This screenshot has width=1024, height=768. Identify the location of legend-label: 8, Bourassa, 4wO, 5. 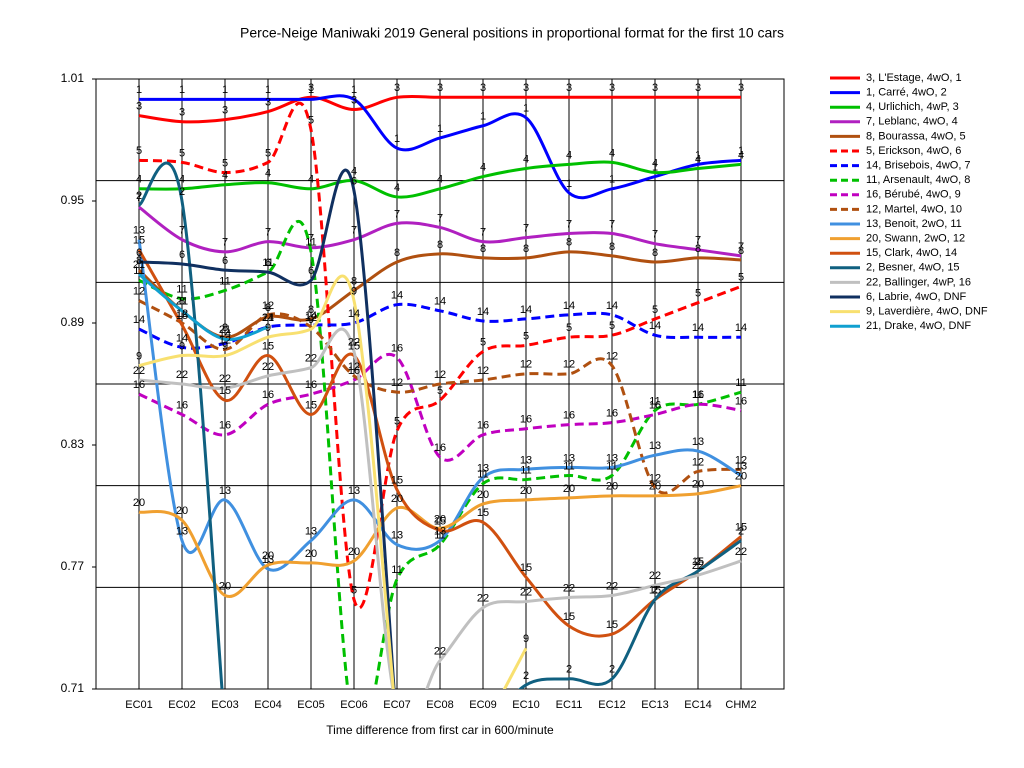
(916, 136).